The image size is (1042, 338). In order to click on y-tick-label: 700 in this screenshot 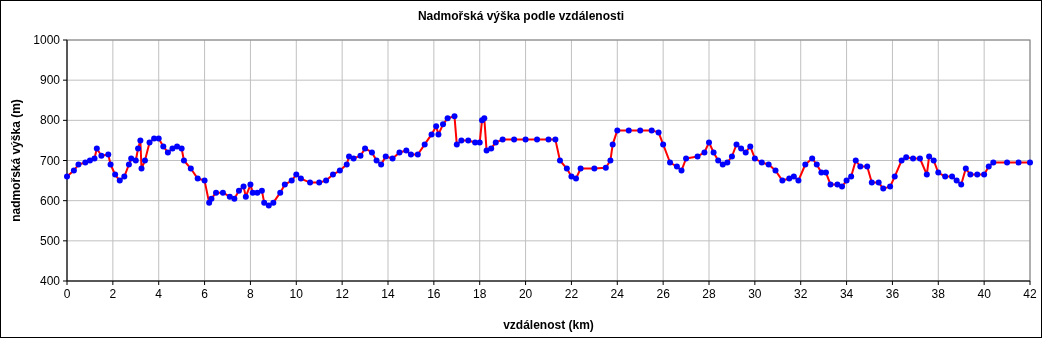, I will do `click(50, 160)`.